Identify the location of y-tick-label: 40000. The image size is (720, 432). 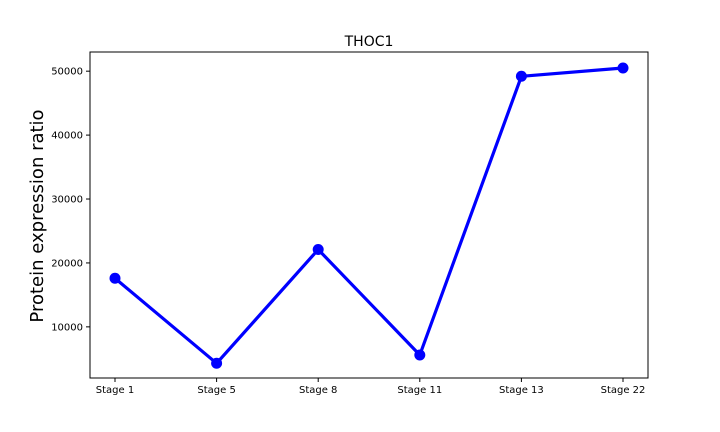
(67, 136).